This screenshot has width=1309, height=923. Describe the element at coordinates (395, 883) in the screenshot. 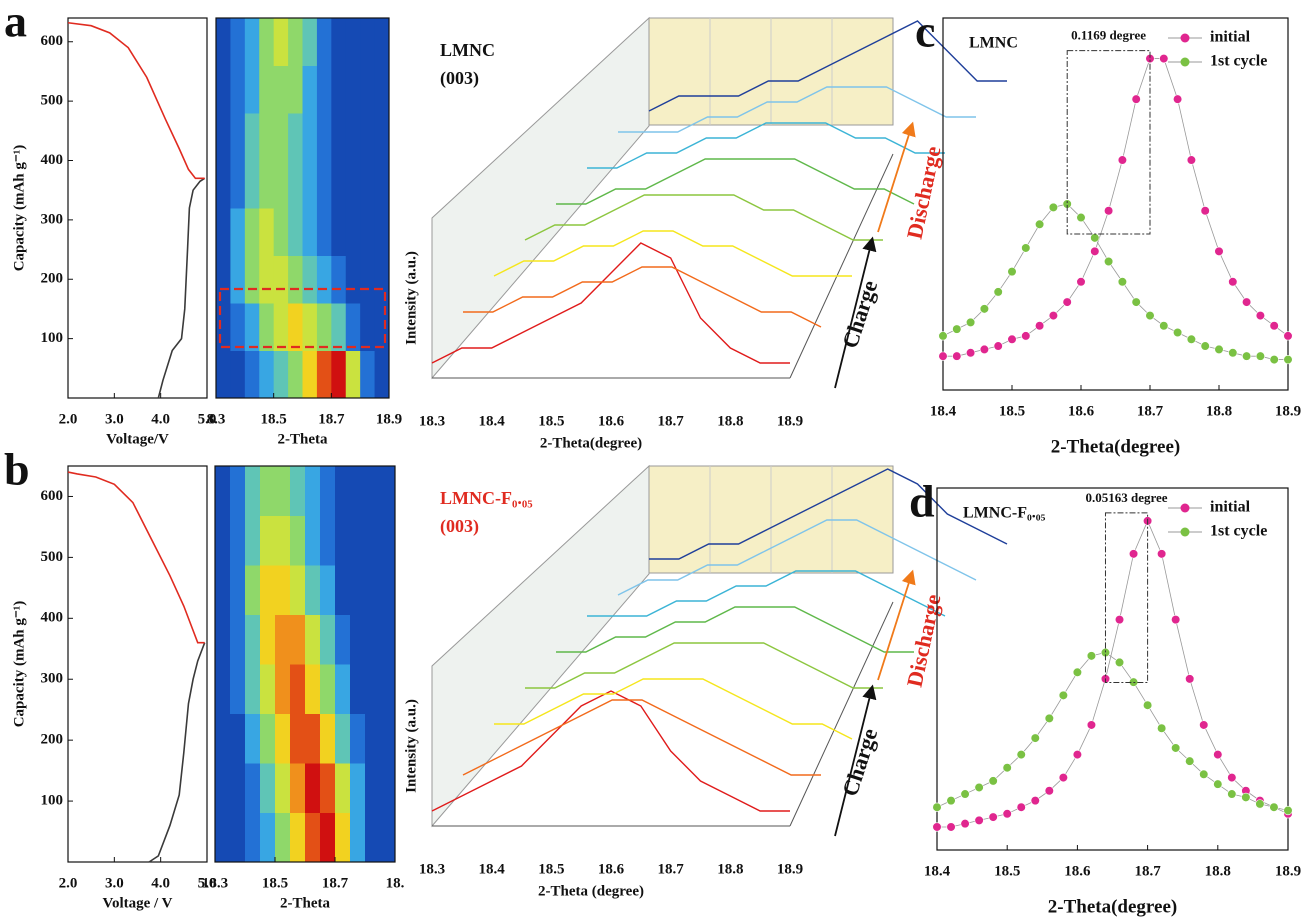

I see `x-tick-label: 18.` at that location.